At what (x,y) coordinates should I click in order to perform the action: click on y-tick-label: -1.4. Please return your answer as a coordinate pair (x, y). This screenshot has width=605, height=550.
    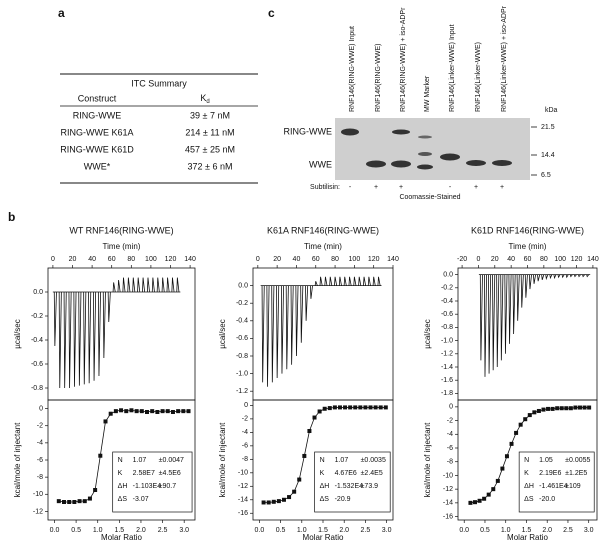
    Looking at the image, I should click on (447, 367).